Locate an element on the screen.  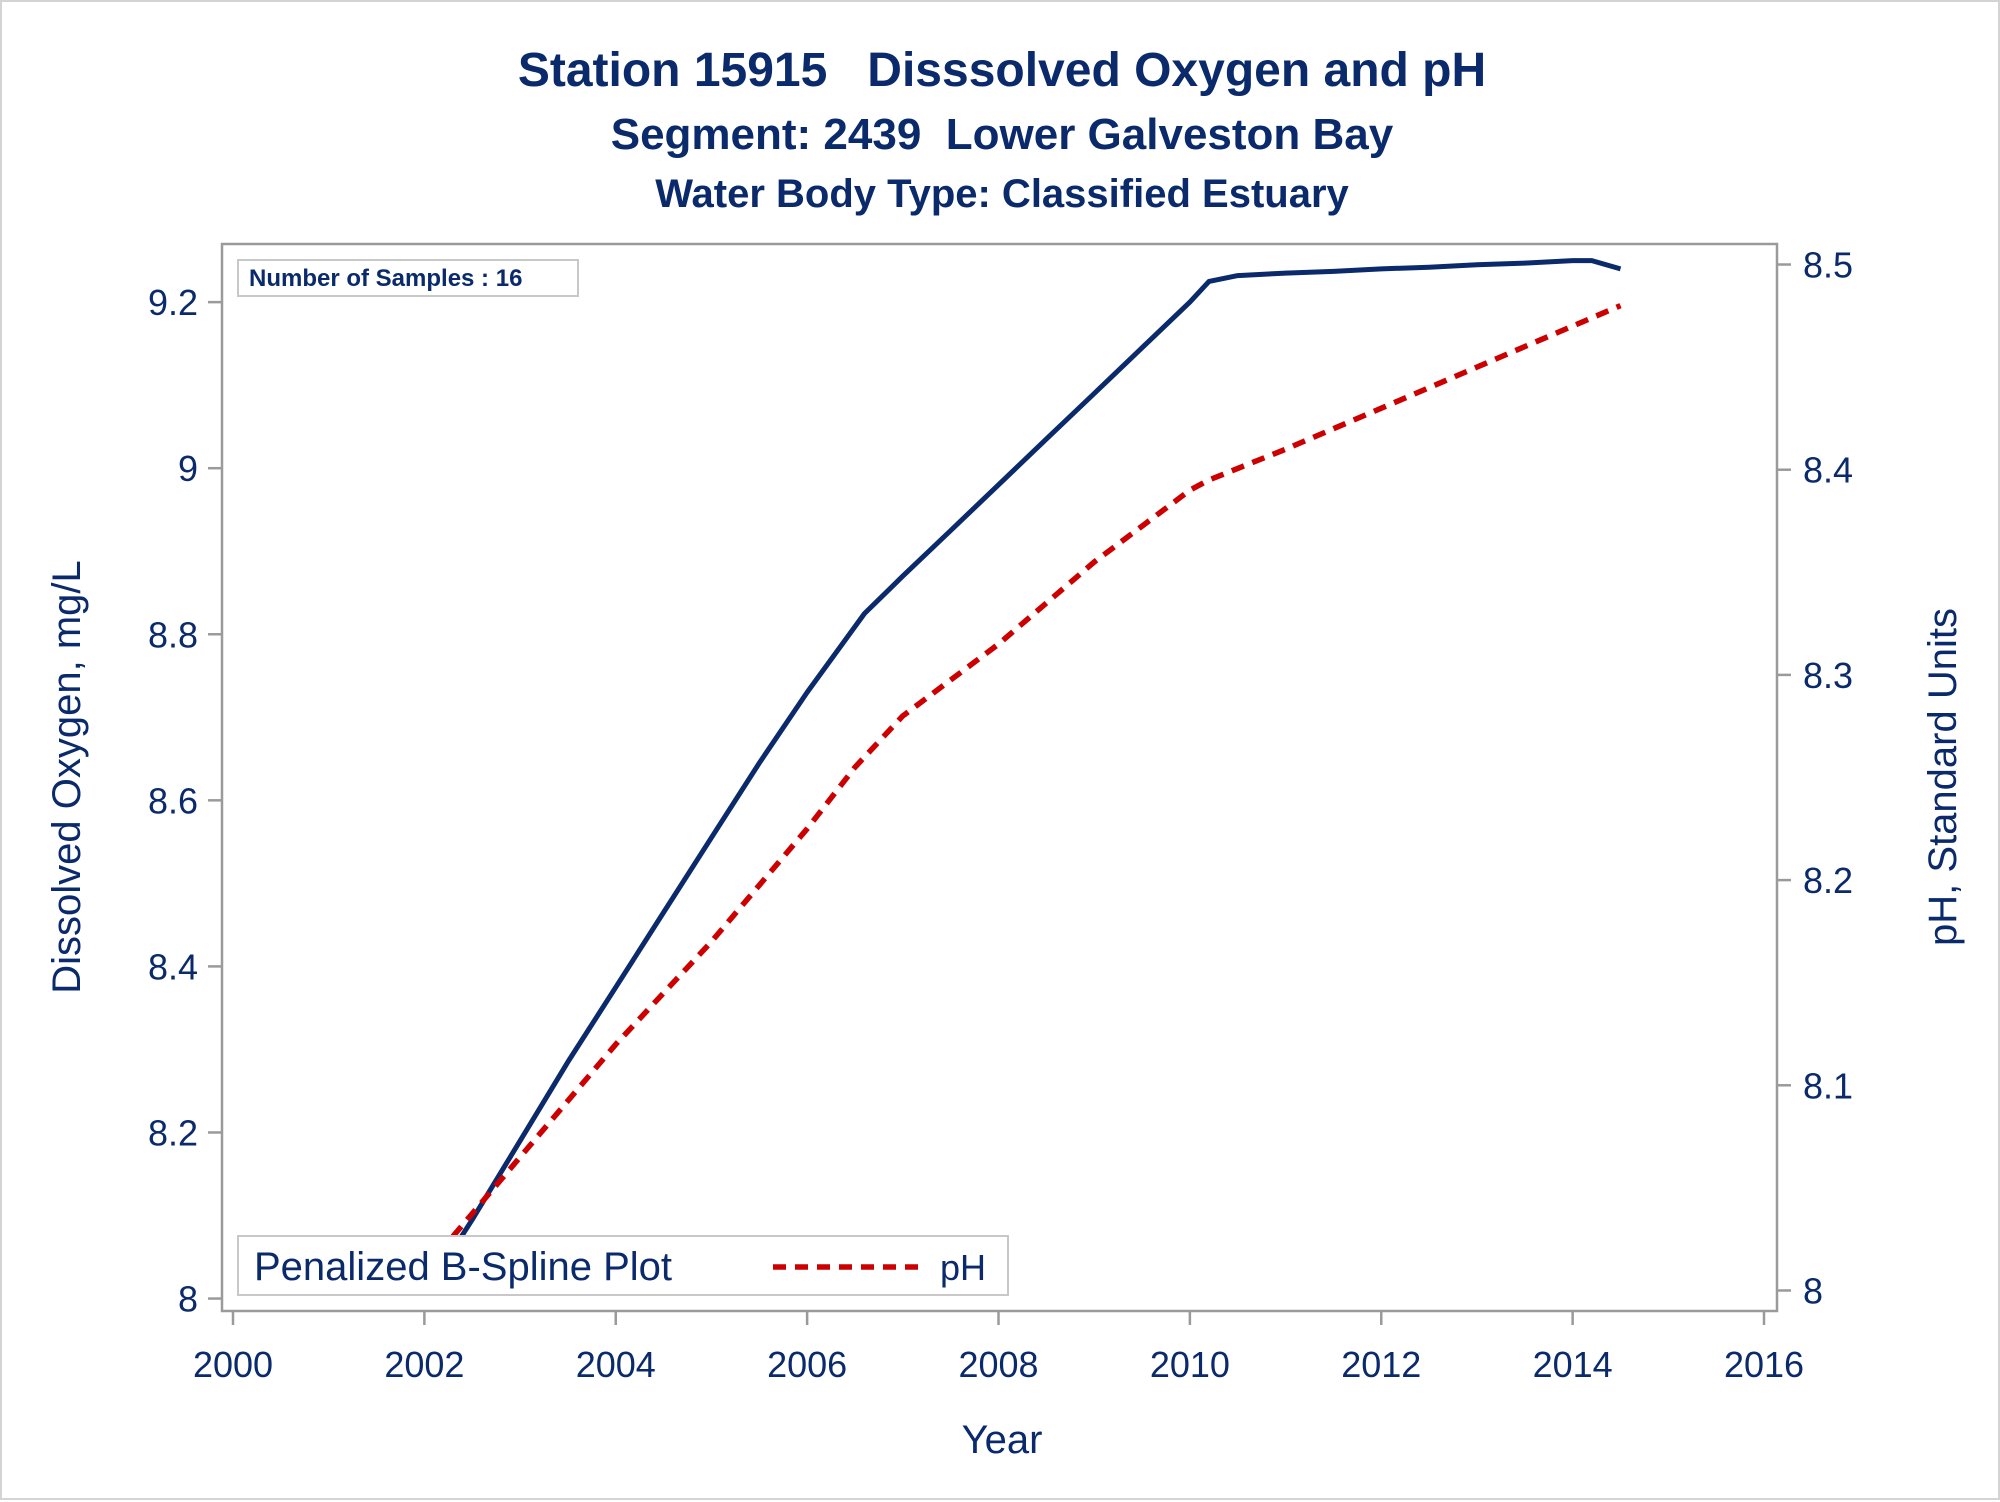
annotation-box is located at coordinates (408, 278).